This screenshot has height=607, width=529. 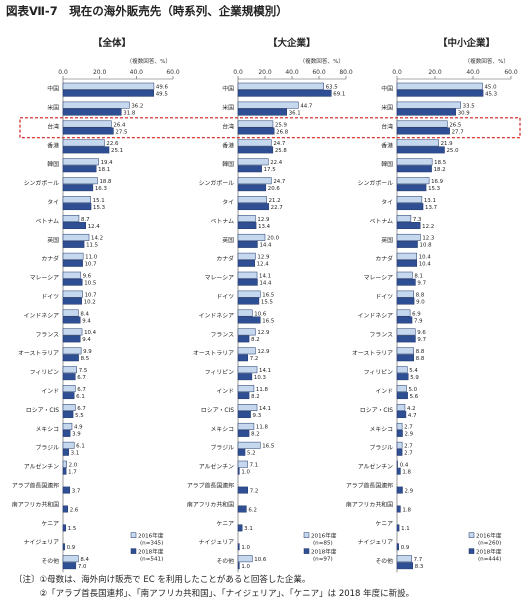 I want to click on data-label-overall-2016-10: 9.6, so click(x=87, y=277).